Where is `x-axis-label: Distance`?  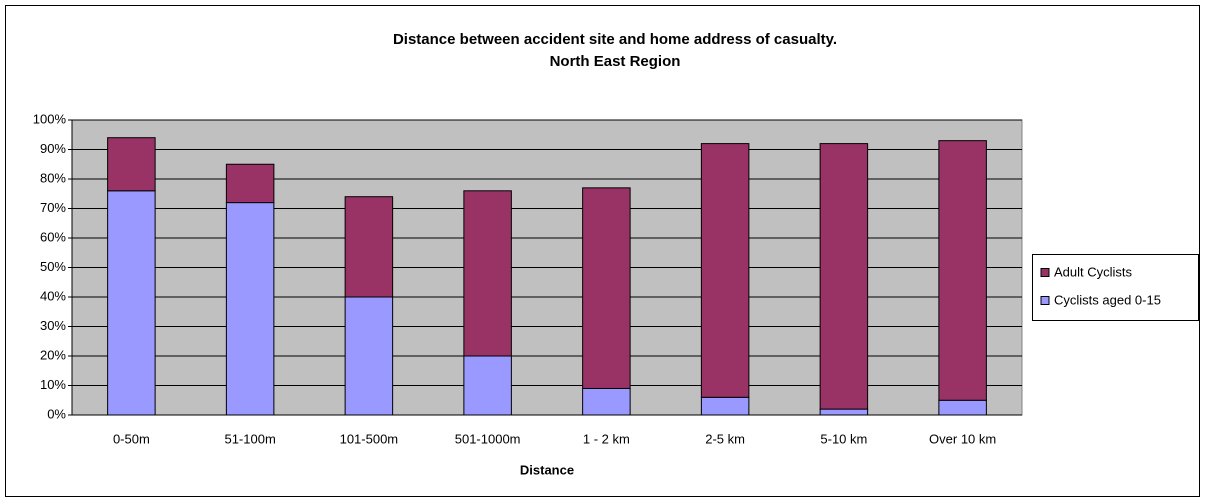
x-axis-label: Distance is located at coordinates (547, 469).